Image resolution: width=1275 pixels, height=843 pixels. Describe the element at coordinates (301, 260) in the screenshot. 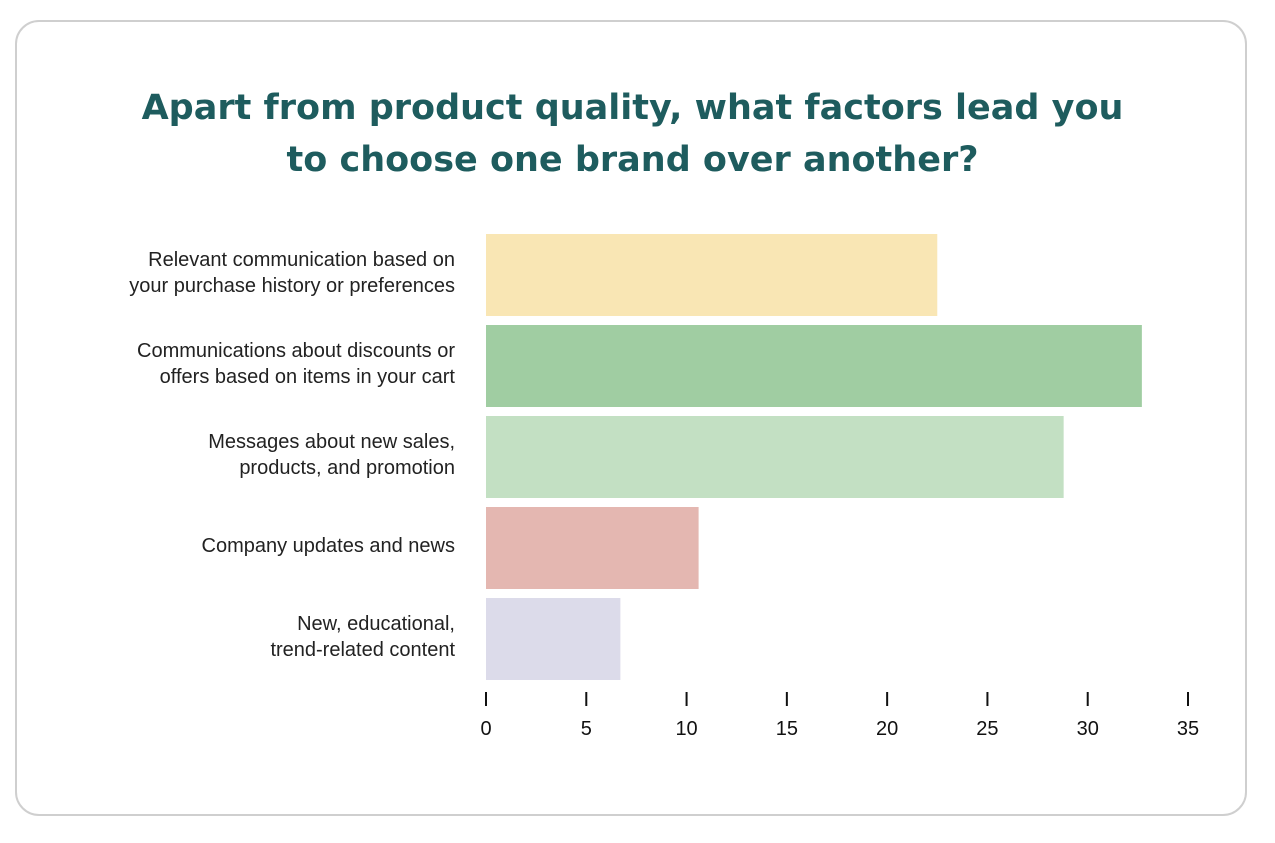

I see `category-label-1-line-1: Relevant communication based on` at that location.